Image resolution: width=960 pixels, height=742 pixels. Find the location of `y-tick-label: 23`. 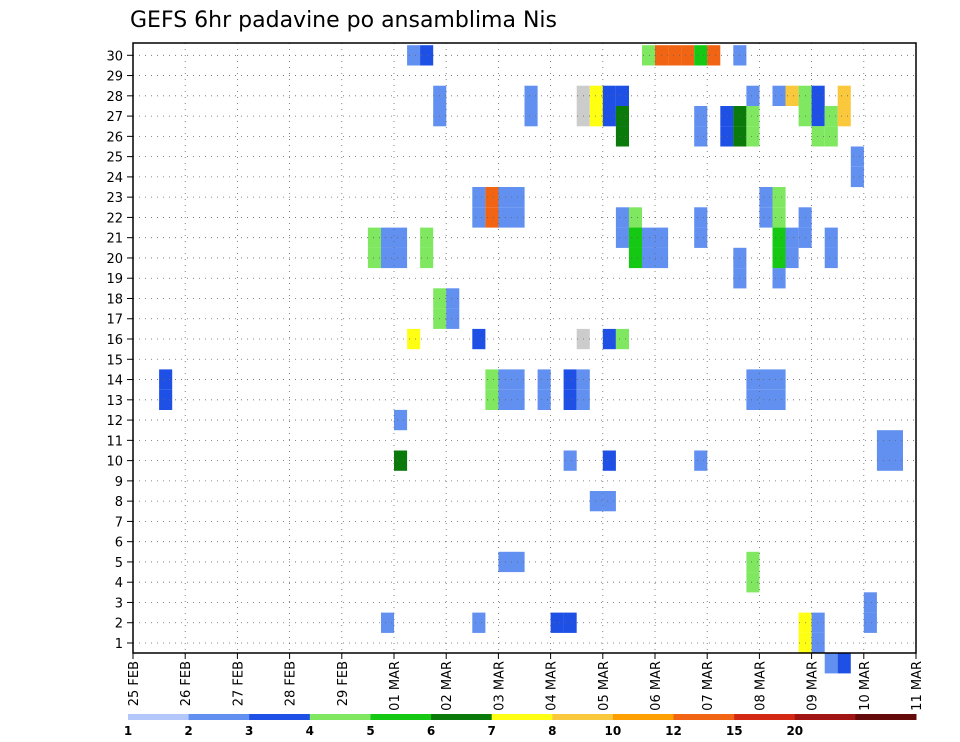

y-tick-label: 23 is located at coordinates (114, 198).